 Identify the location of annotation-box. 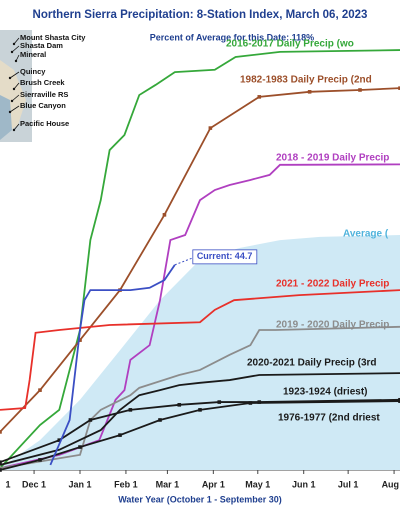
(225, 257).